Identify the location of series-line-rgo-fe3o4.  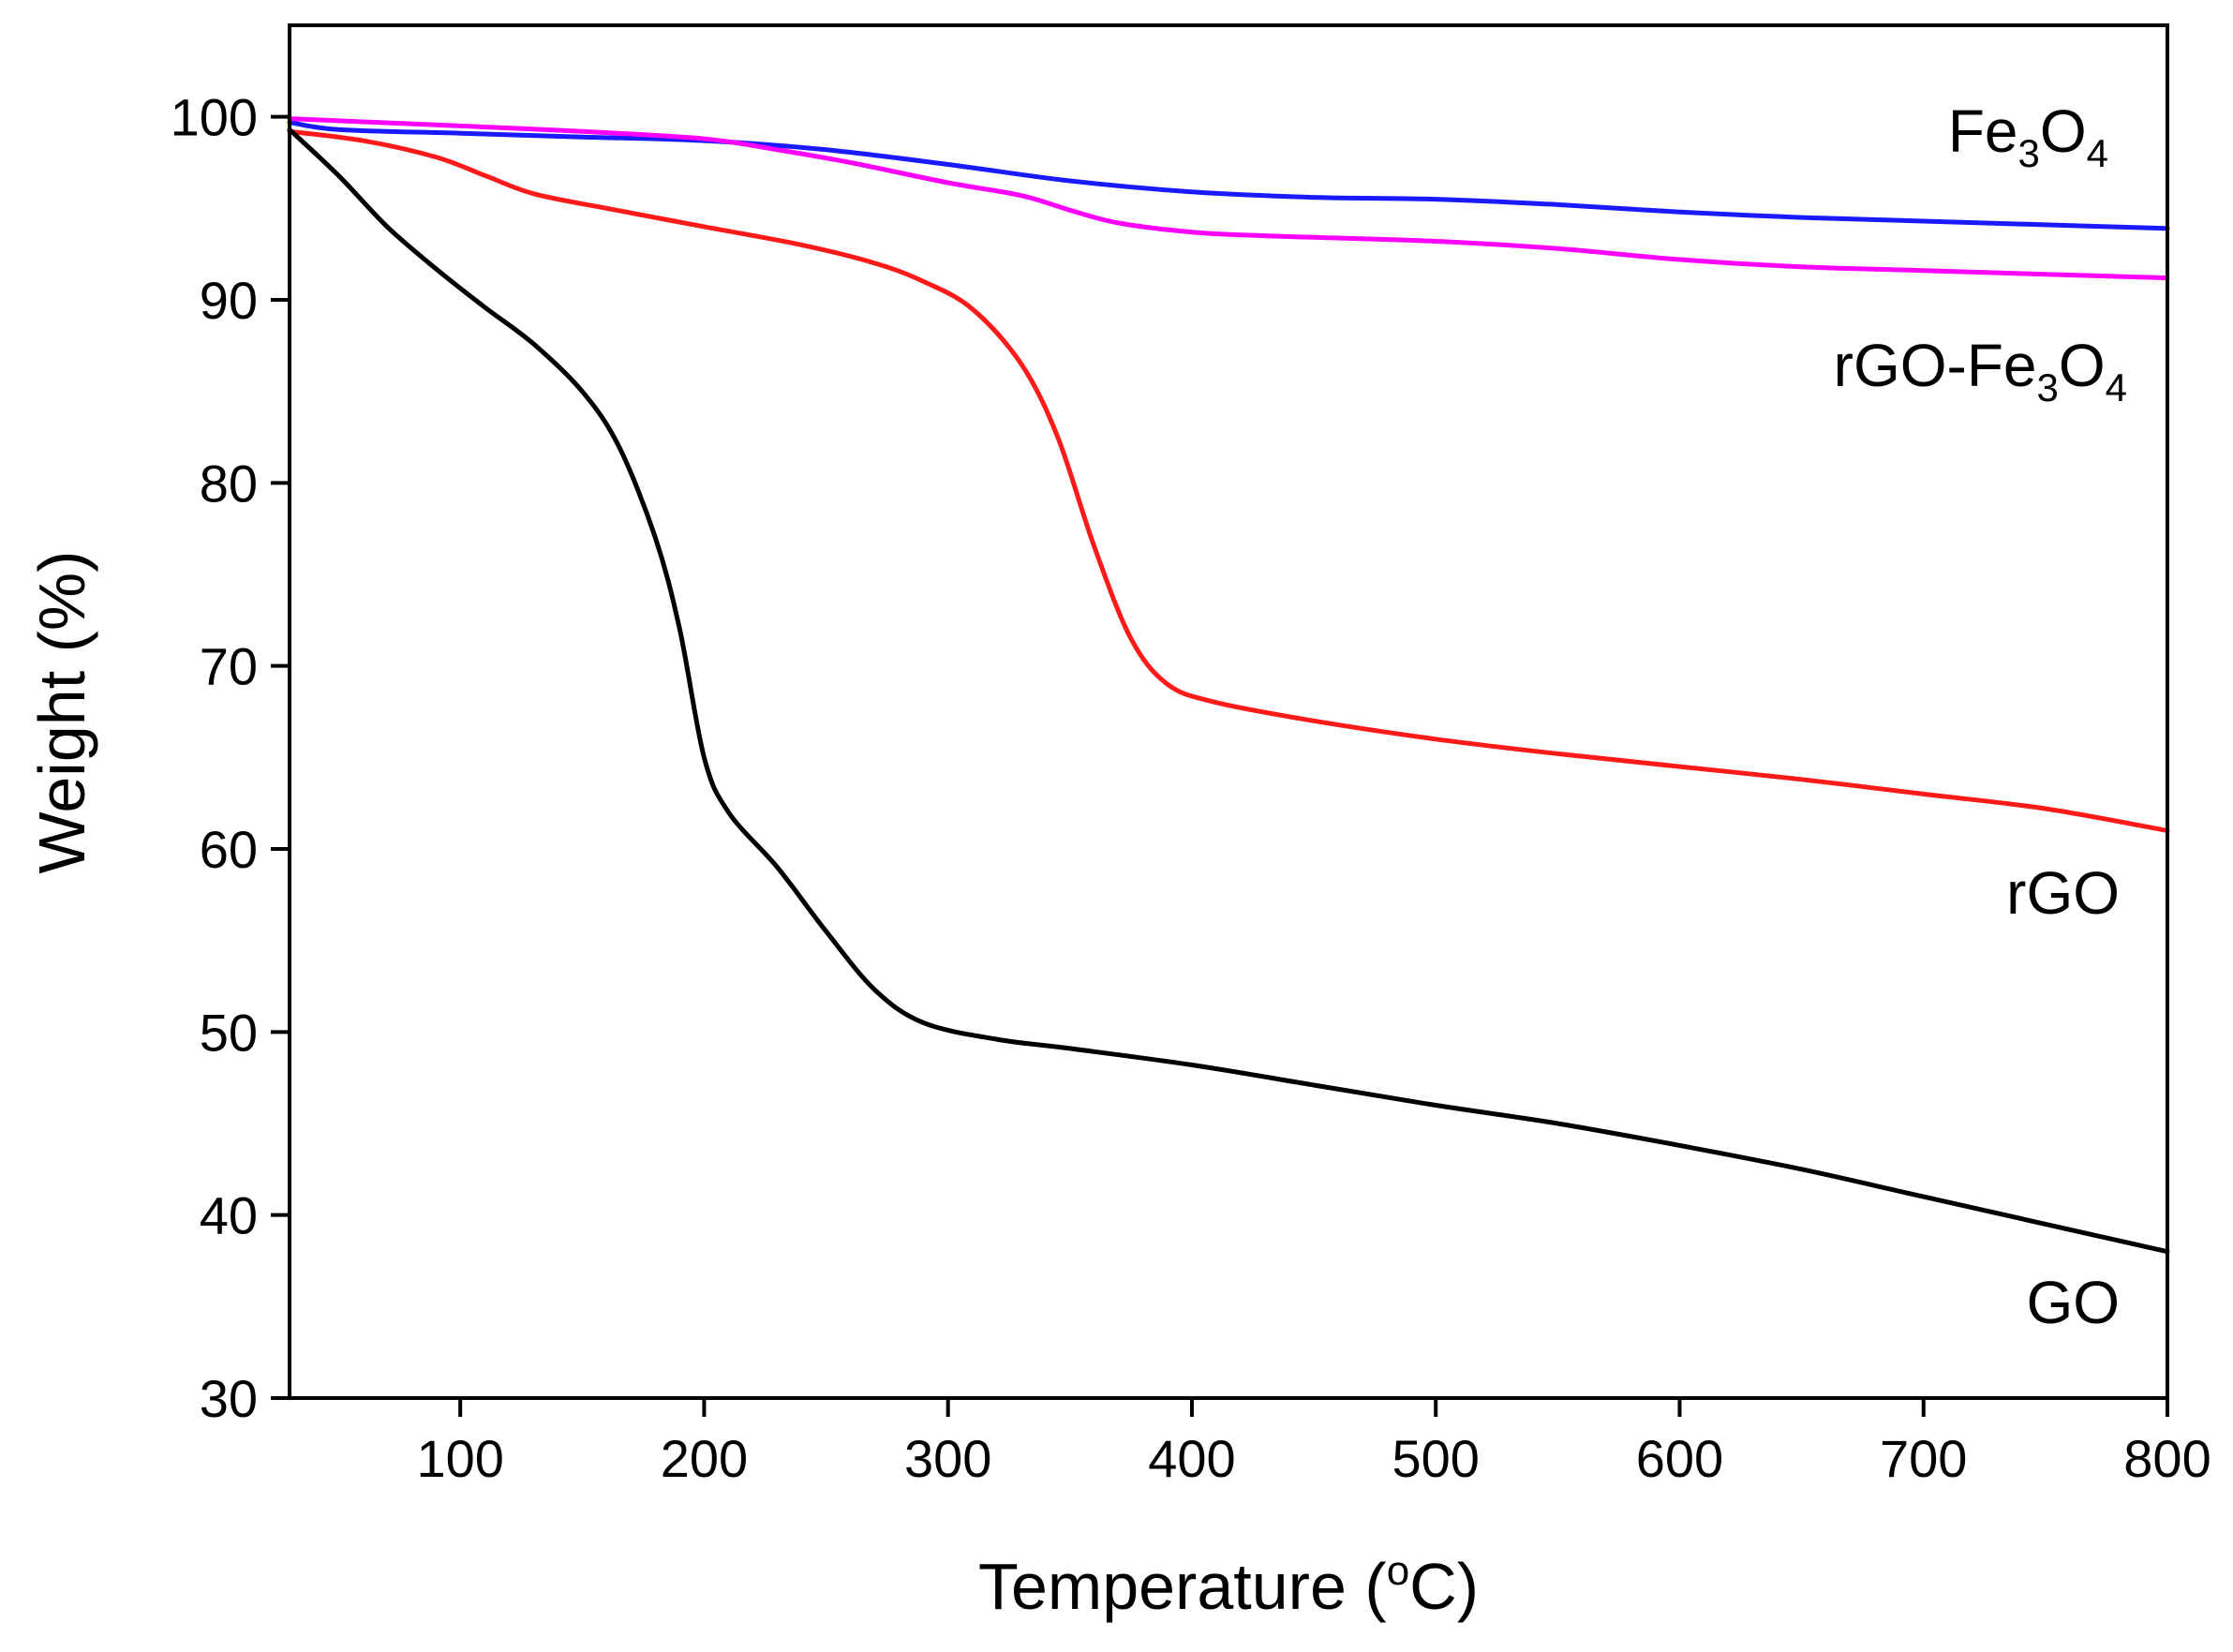
(1228, 198).